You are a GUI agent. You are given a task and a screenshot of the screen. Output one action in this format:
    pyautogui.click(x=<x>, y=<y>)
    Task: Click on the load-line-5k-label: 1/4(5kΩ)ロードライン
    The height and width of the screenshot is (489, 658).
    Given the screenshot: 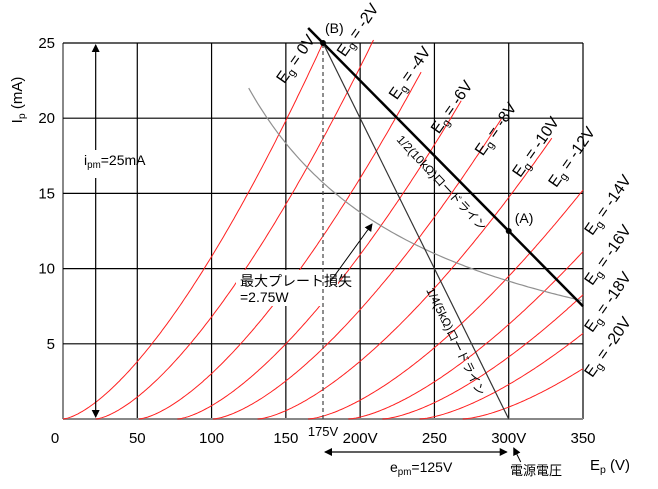 What is the action you would take?
    pyautogui.click(x=455, y=341)
    